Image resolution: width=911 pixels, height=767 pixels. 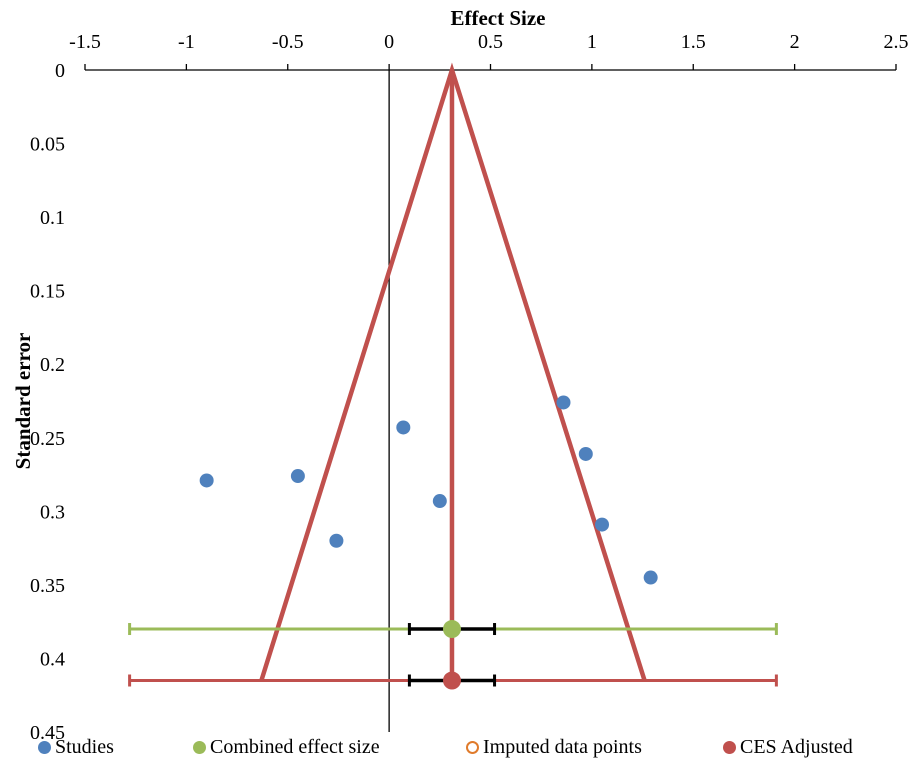 I want to click on x-tick-label: -1.5, so click(x=85, y=42).